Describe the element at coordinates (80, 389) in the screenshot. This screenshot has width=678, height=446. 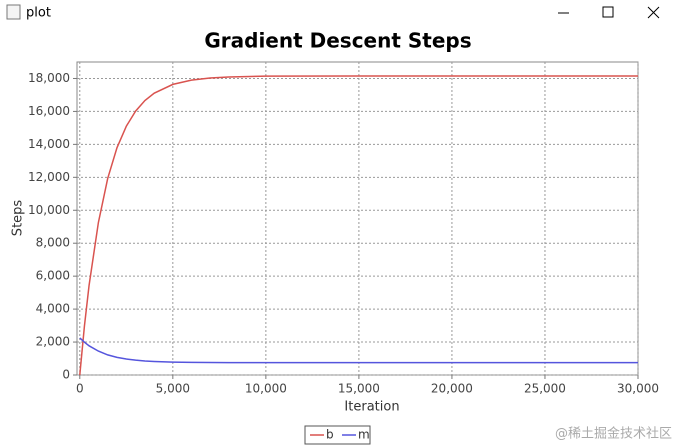
I see `x-tick-label: 0` at that location.